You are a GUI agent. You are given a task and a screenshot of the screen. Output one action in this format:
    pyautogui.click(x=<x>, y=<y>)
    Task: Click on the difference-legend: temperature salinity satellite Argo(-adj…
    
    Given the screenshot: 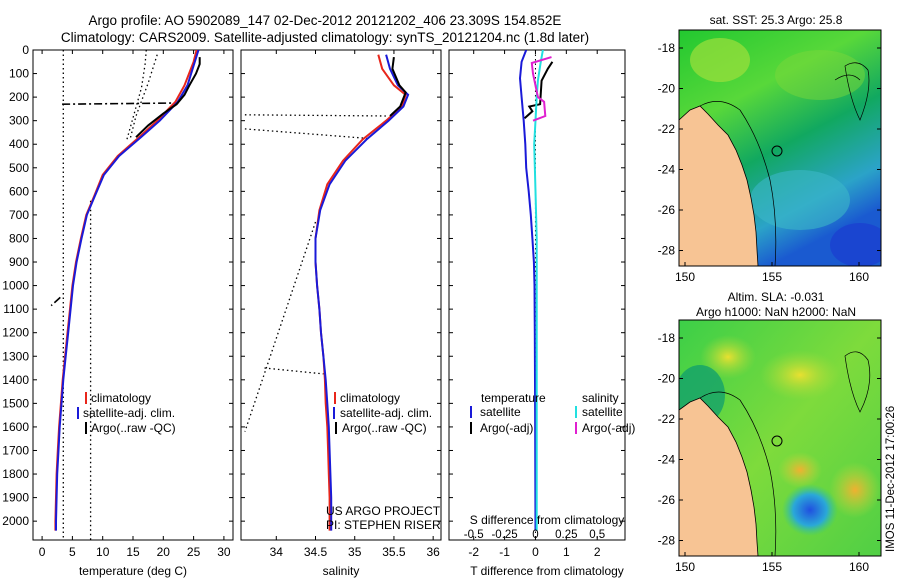 What is the action you would take?
    pyautogui.click(x=552, y=413)
    